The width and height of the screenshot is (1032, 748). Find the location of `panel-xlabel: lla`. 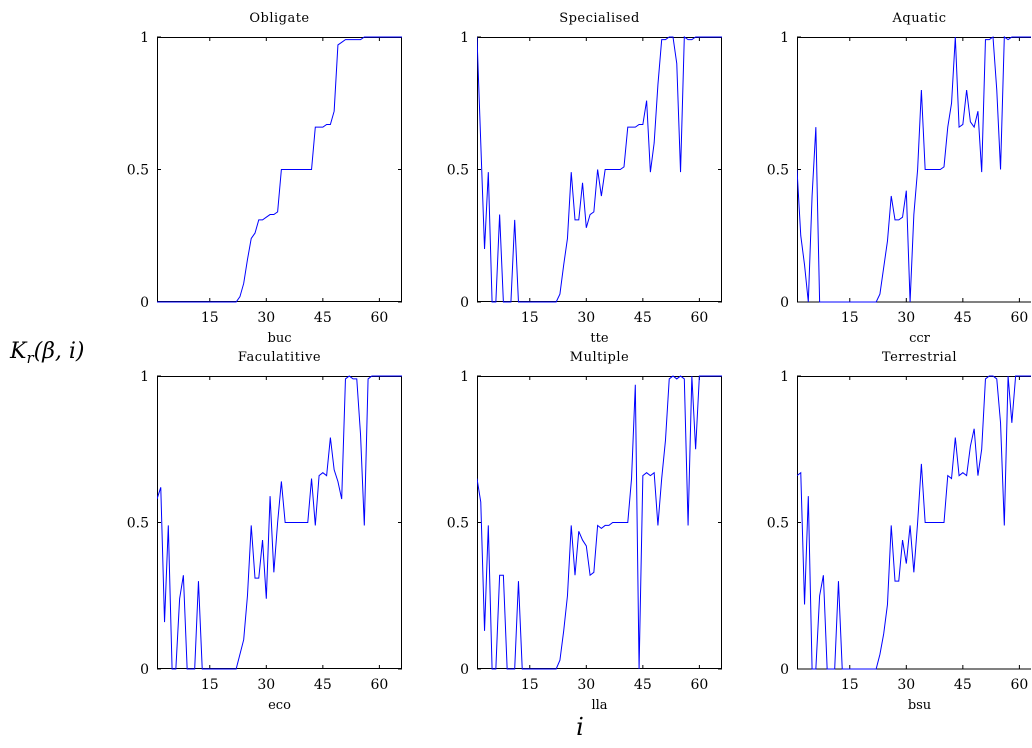

panel-xlabel: lla is located at coordinates (599, 705).